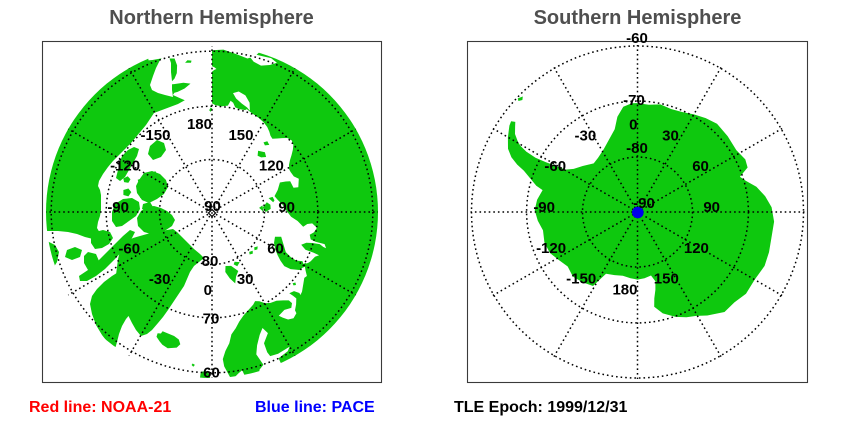  Describe the element at coordinates (637, 148) in the screenshot. I see `svg-text: -80` at that location.